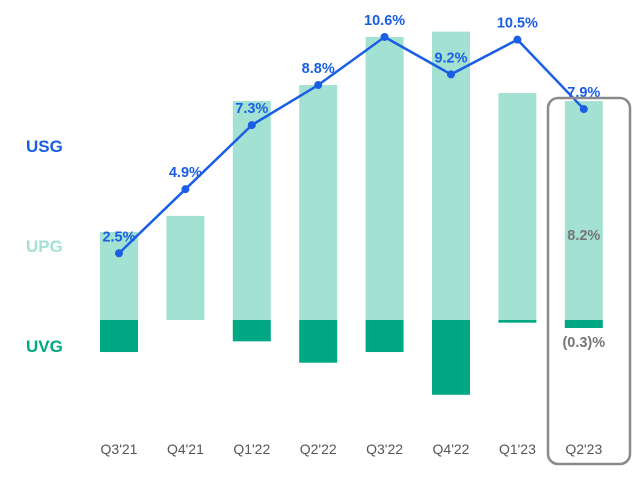 This screenshot has height=486, width=640. Describe the element at coordinates (517, 24) in the screenshot. I see `usg-label-q1-23: 10.5%` at that location.